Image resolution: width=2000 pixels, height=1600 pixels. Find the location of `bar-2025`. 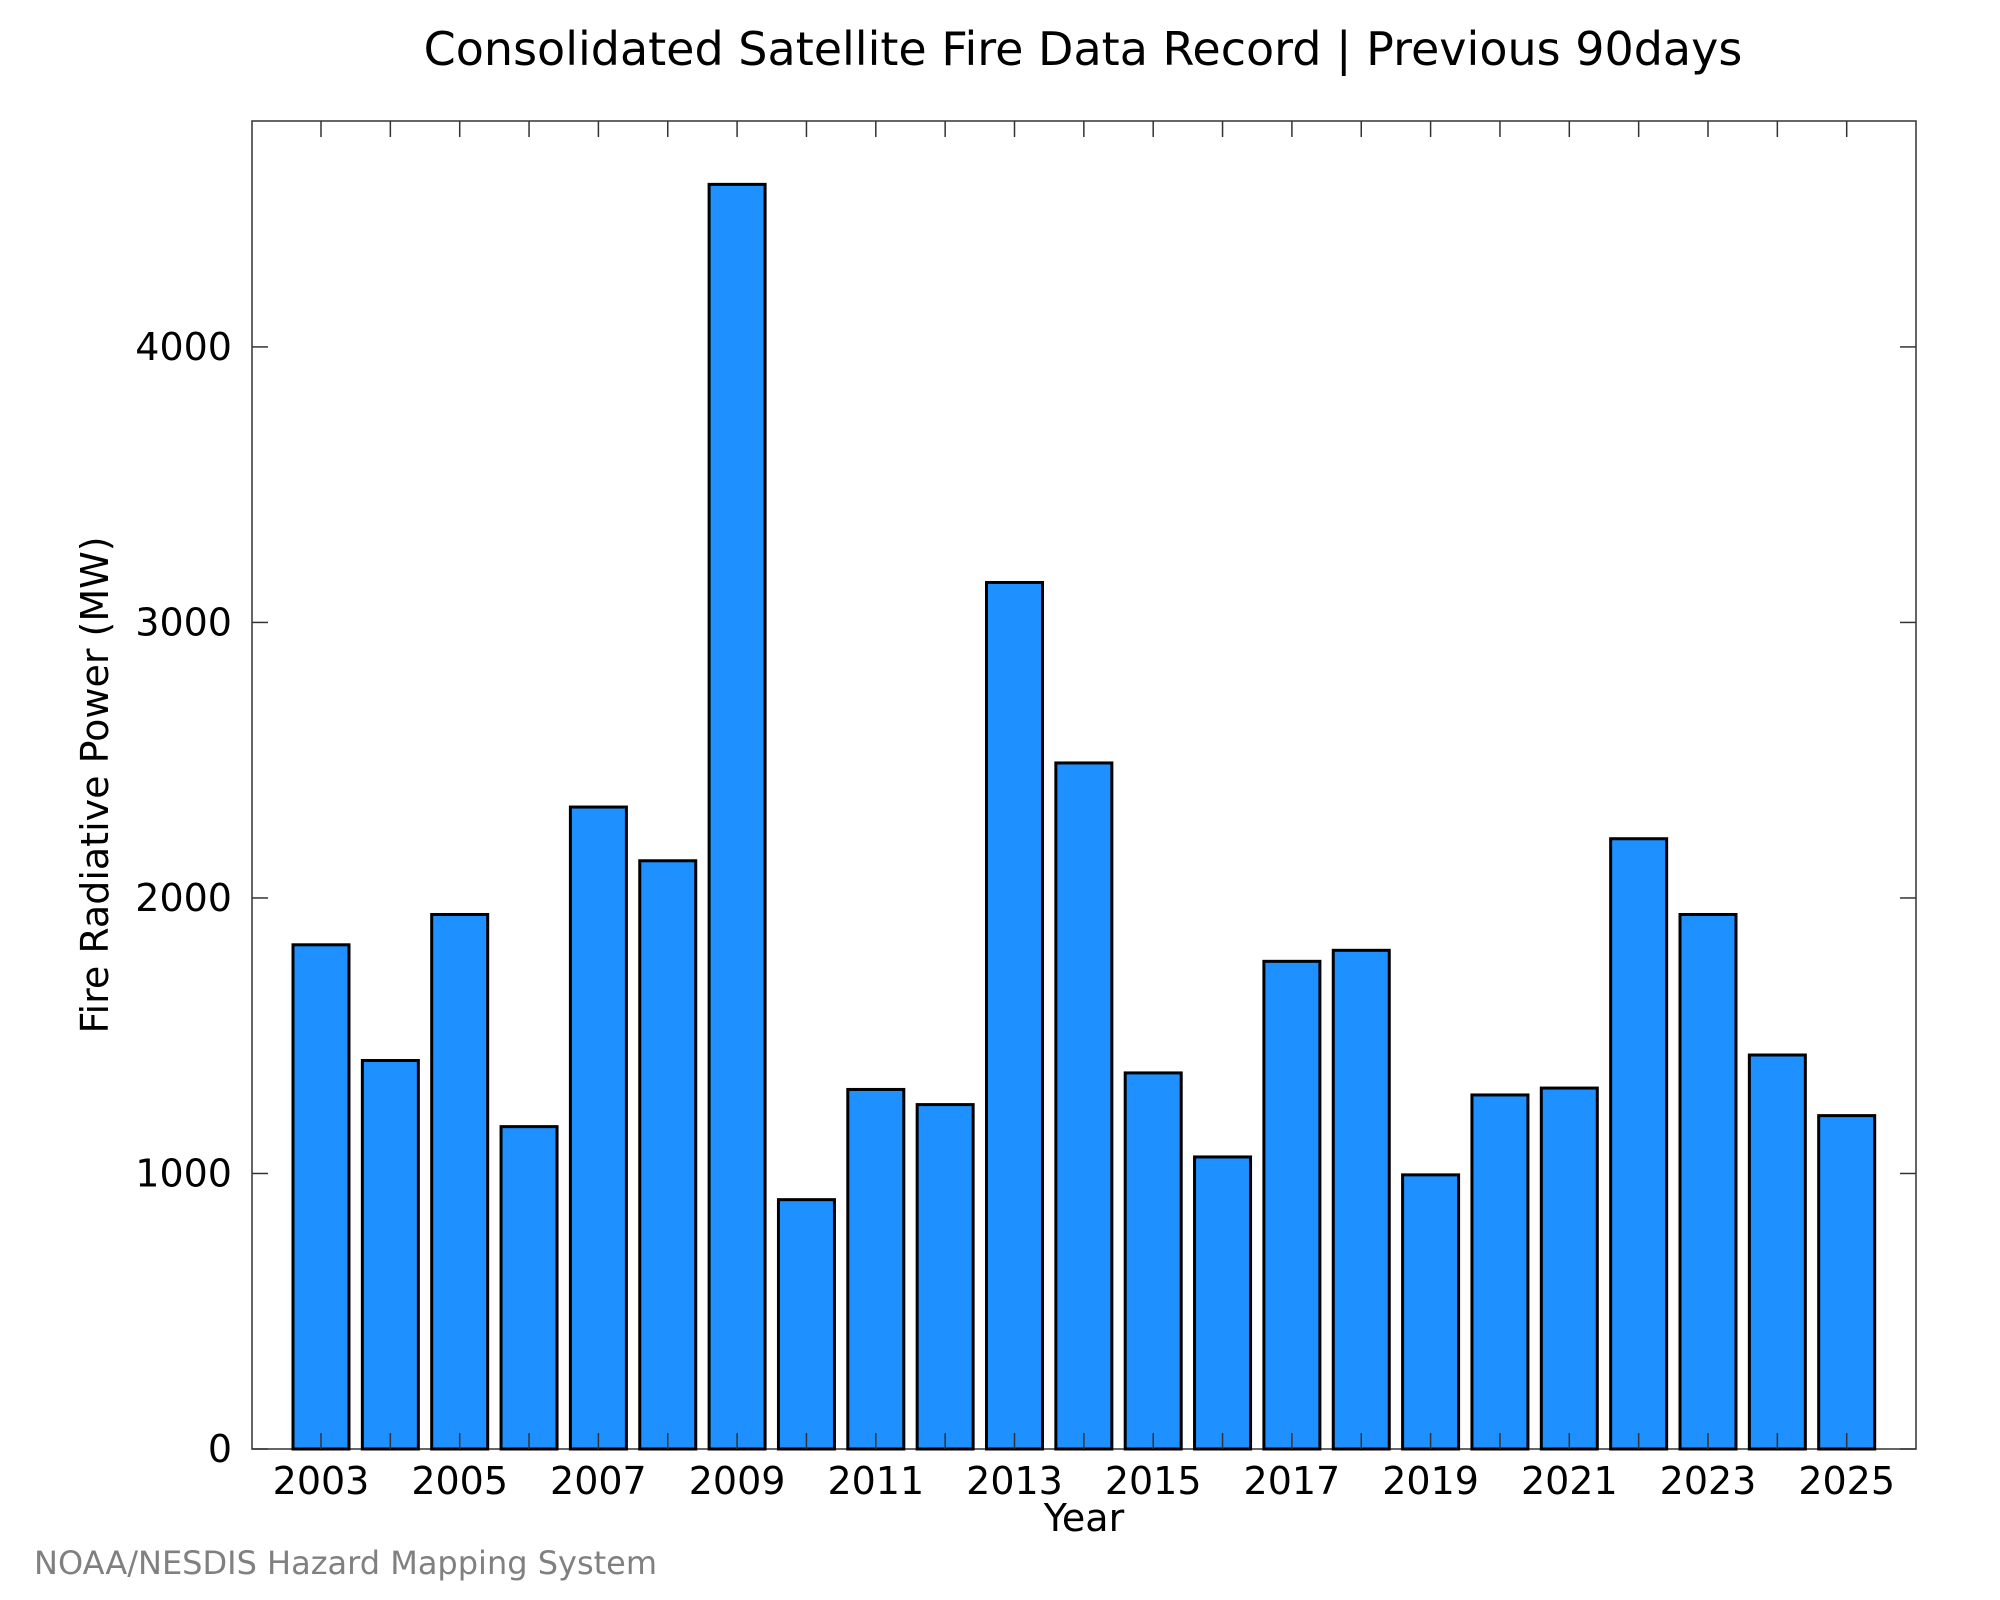

bar-2025 is located at coordinates (1847, 1282).